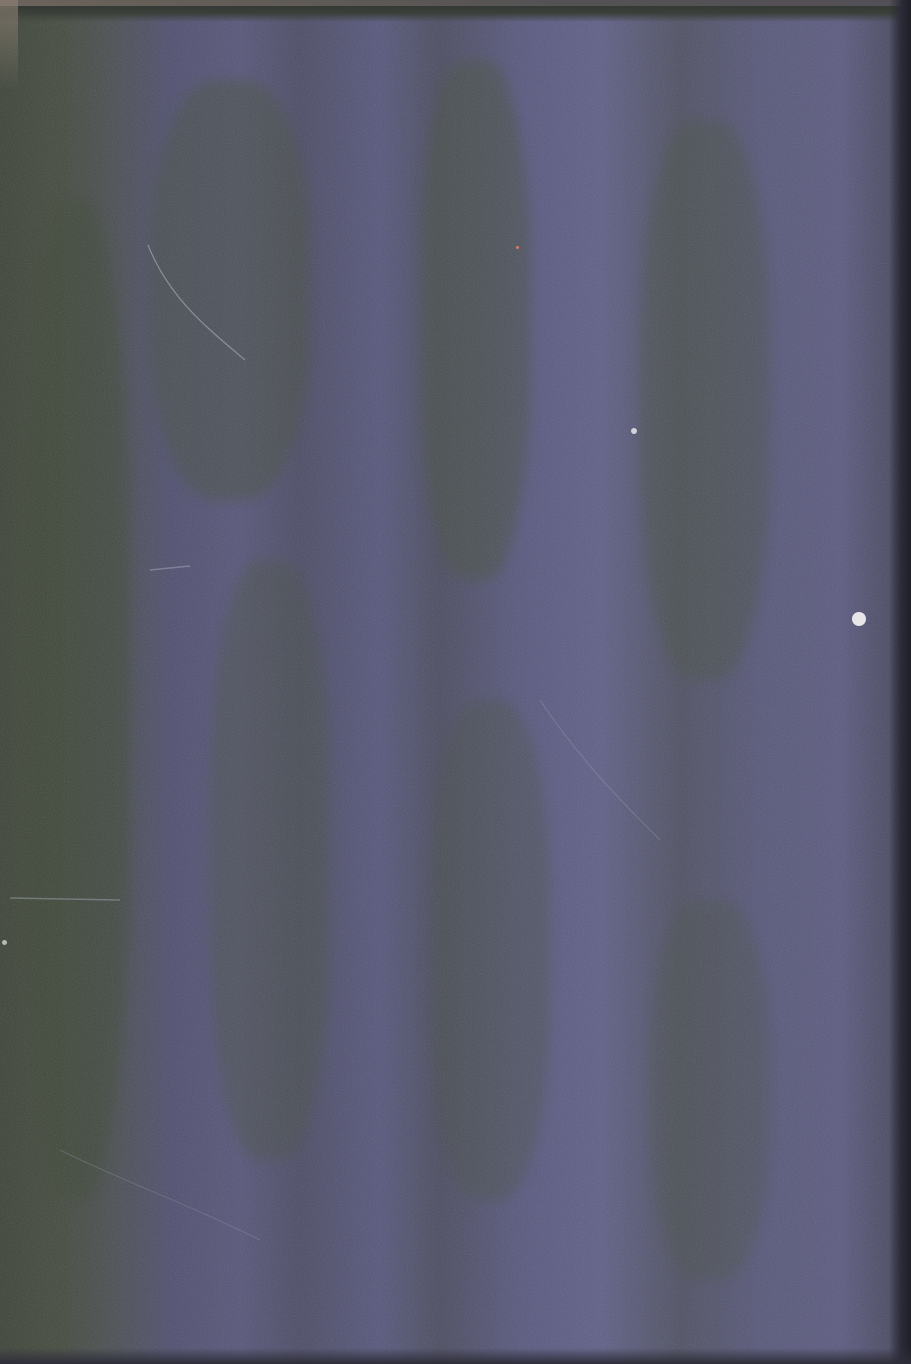 The image size is (911, 1364). Describe the element at coordinates (900, 682) in the screenshot. I see `right-edge` at that location.